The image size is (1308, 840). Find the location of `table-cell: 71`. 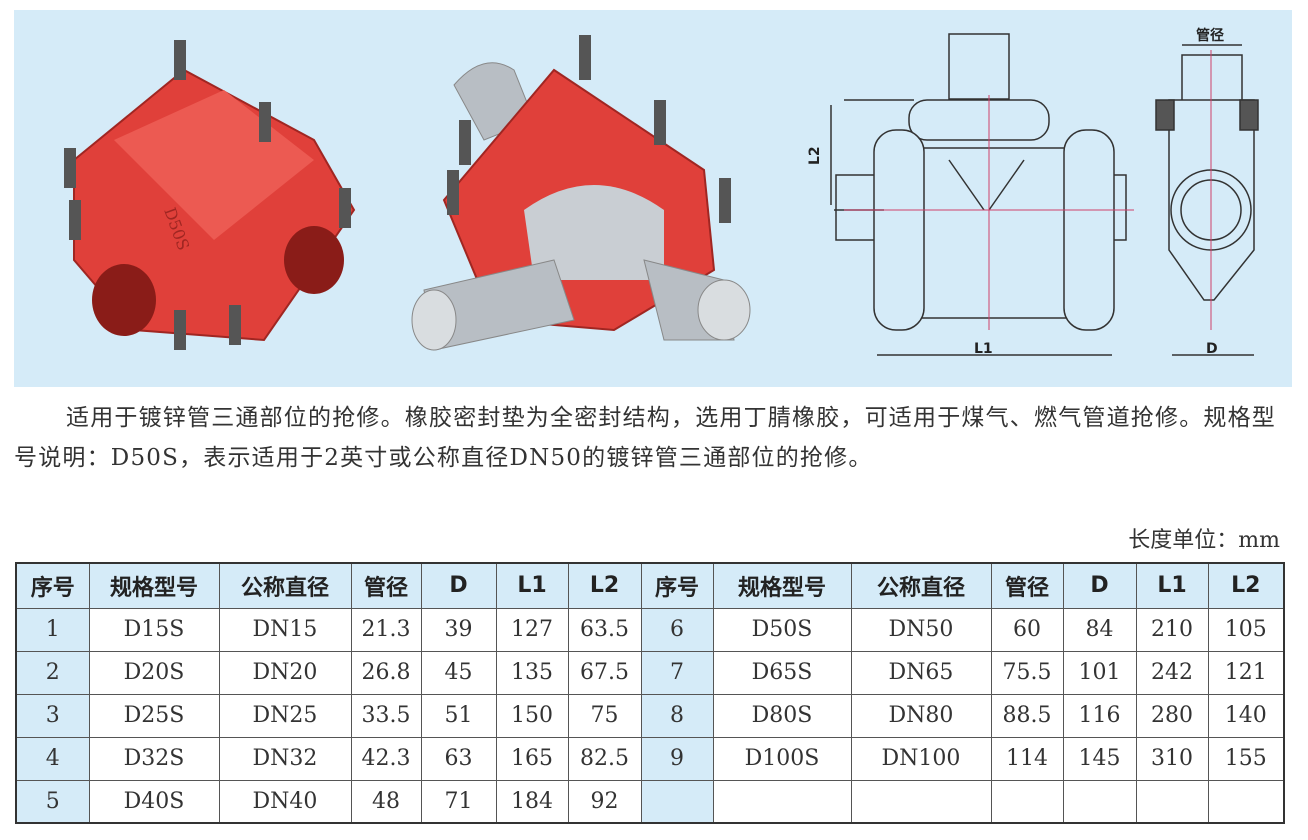

table-cell: 71 is located at coordinates (458, 801).